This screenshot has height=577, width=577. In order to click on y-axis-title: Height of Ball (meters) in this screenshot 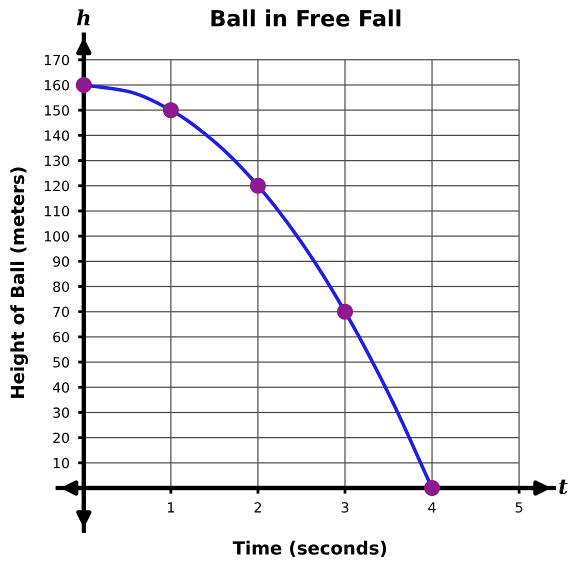, I will do `click(19, 283)`.